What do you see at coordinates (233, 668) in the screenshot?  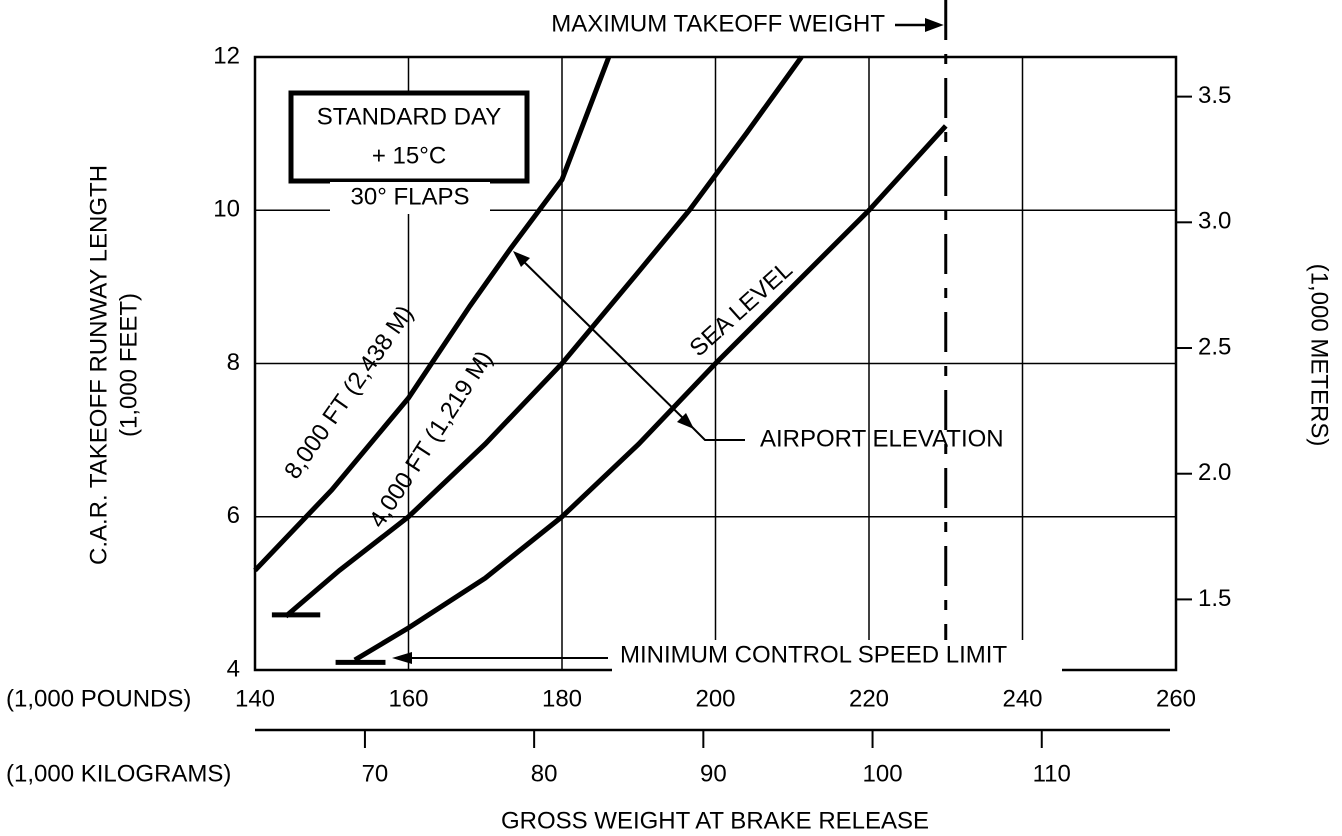 I see `y-tick-label: 4` at bounding box center [233, 668].